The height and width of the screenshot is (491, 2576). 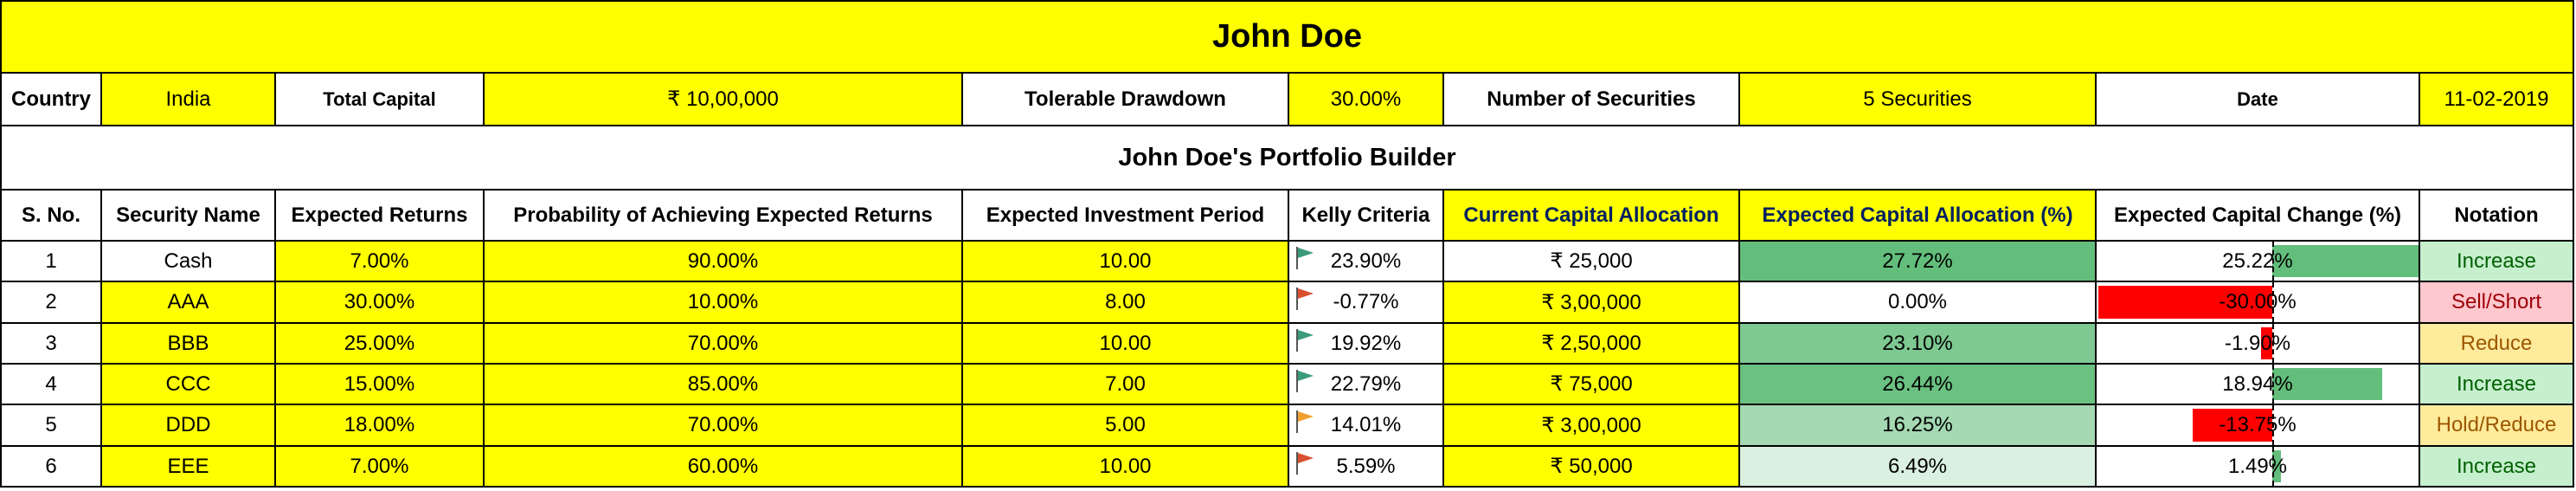 What do you see at coordinates (1367, 262) in the screenshot?
I see `table-cell: 23.90%` at bounding box center [1367, 262].